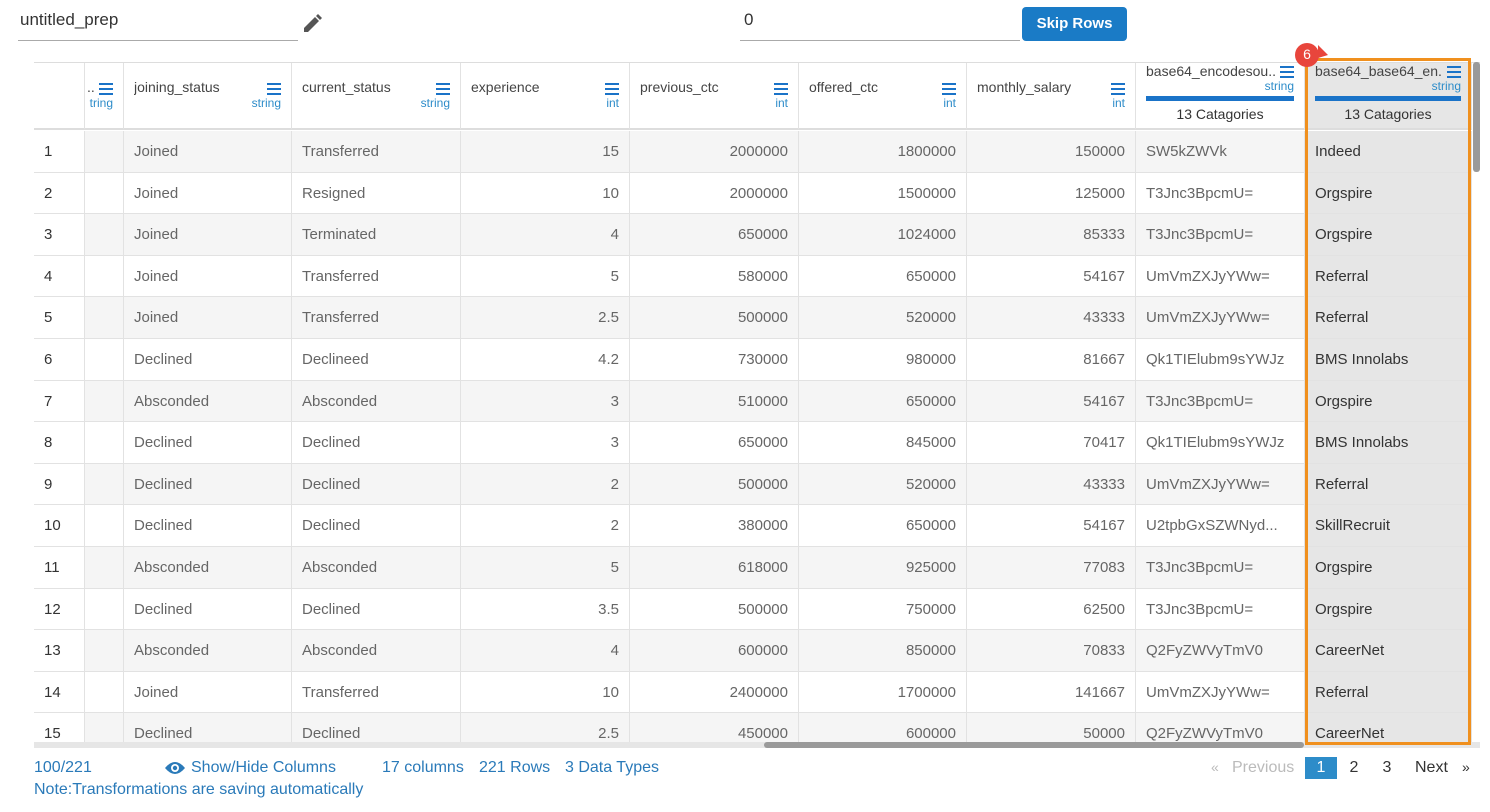  I want to click on category-bar, so click(1388, 98).